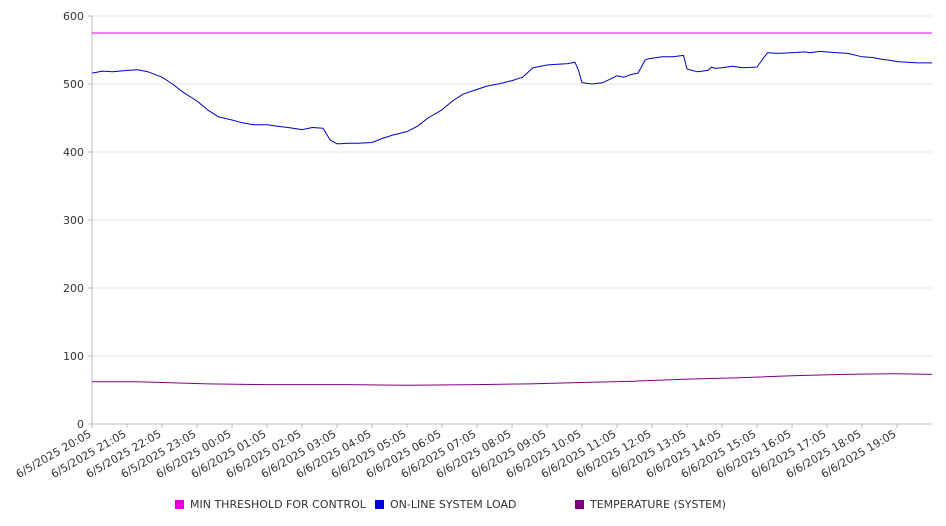 The height and width of the screenshot is (526, 946). What do you see at coordinates (179, 504) in the screenshot?
I see `legend-swatch-min-threshold` at bounding box center [179, 504].